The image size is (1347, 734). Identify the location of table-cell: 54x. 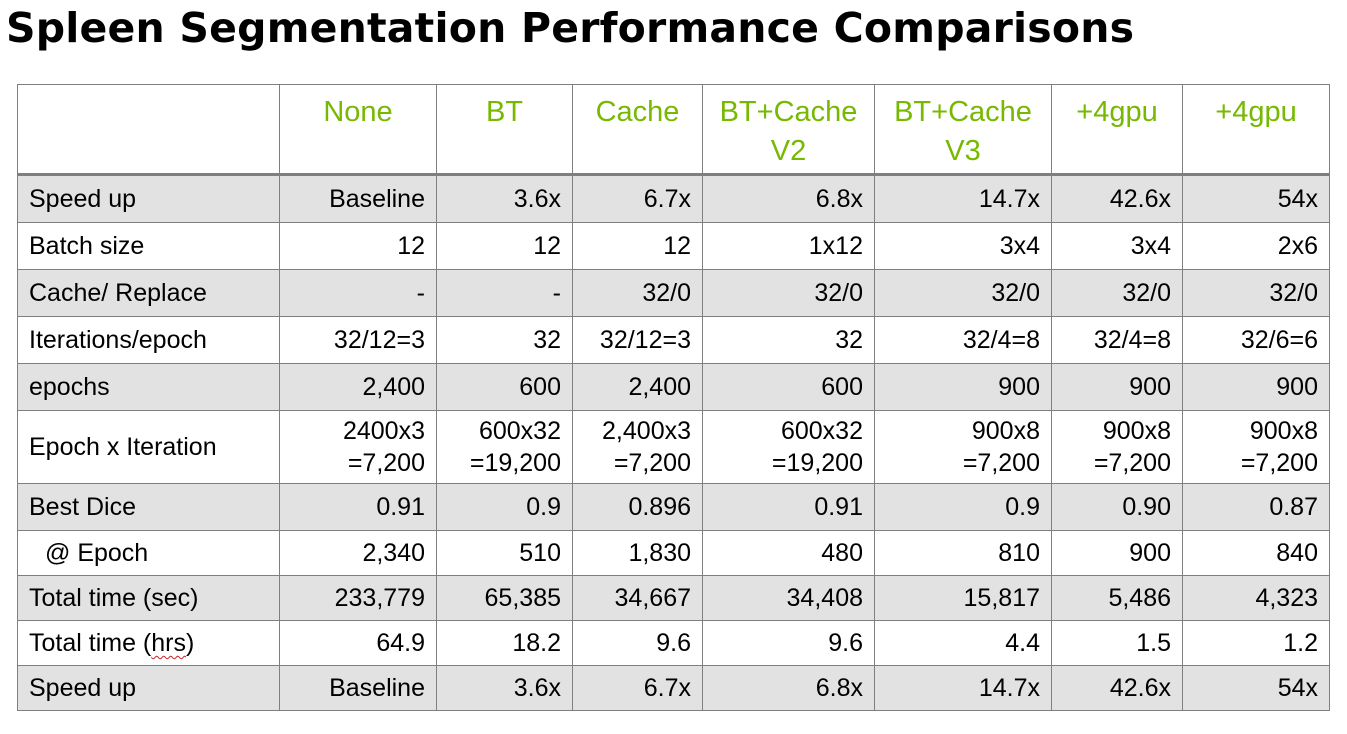
(1256, 198).